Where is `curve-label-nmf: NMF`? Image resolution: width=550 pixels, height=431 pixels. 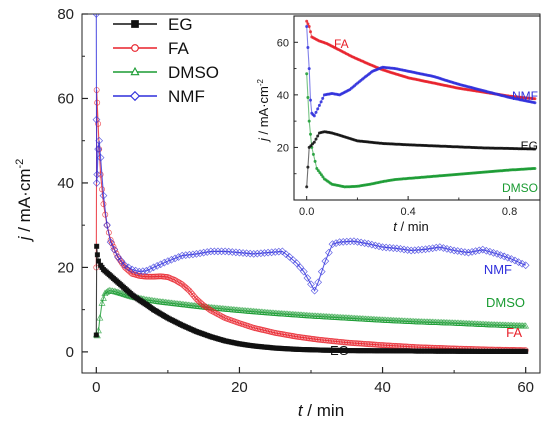 curve-label-nmf: NMF is located at coordinates (498, 269).